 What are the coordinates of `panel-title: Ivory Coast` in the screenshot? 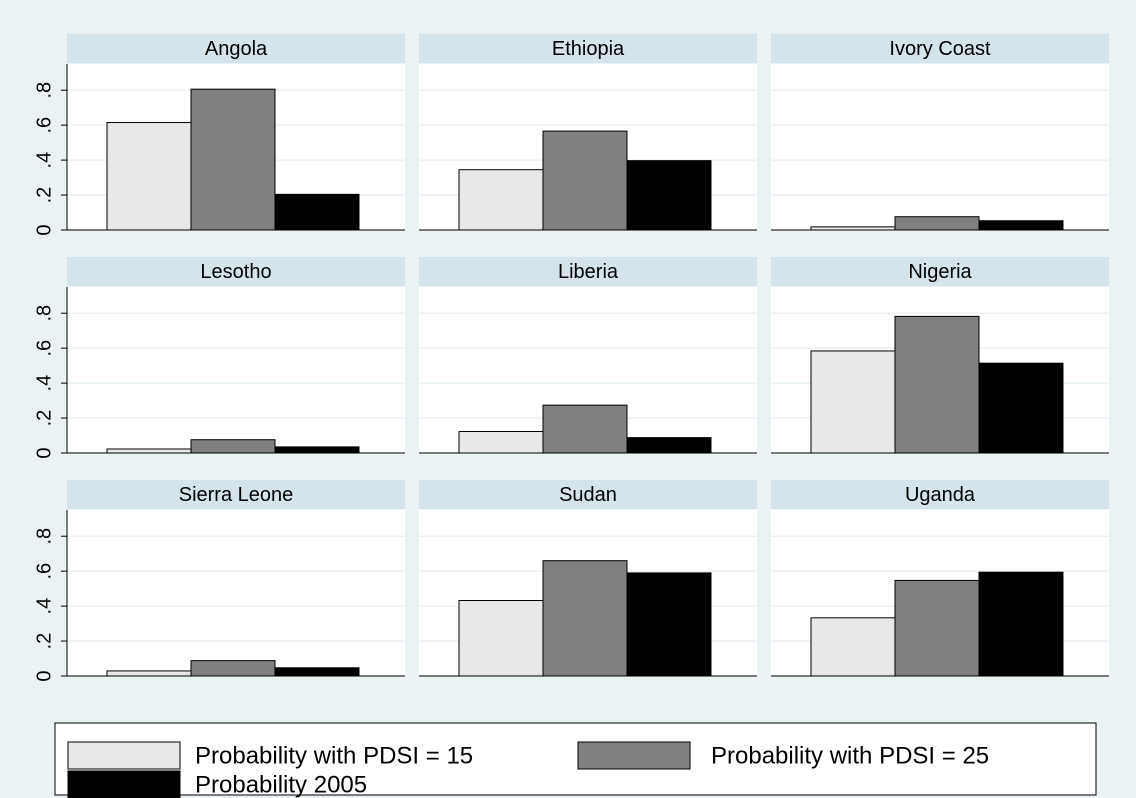 It's located at (940, 49).